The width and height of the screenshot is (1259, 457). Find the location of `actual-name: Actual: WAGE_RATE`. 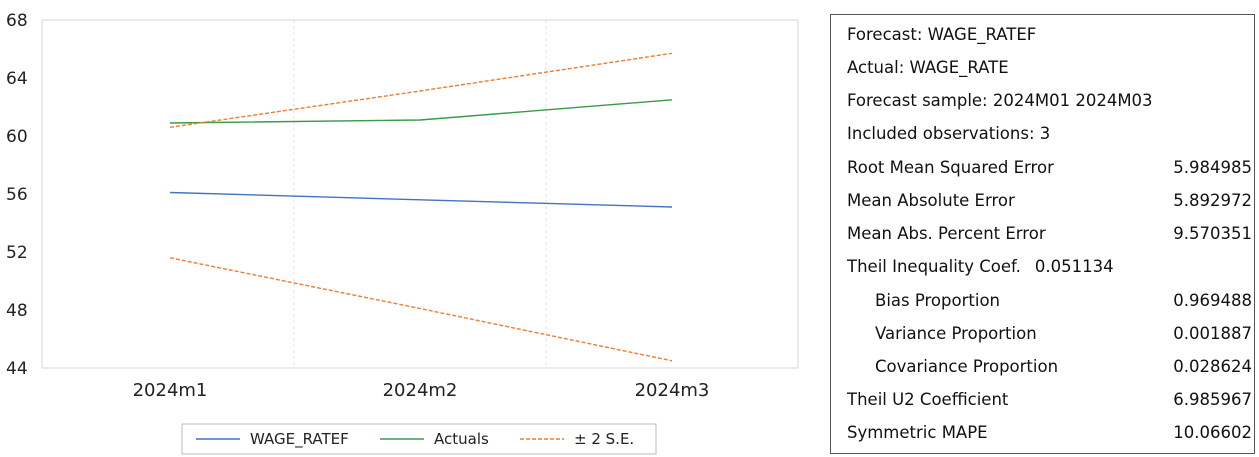

actual-name: Actual: WAGE_RATE is located at coordinates (928, 67).